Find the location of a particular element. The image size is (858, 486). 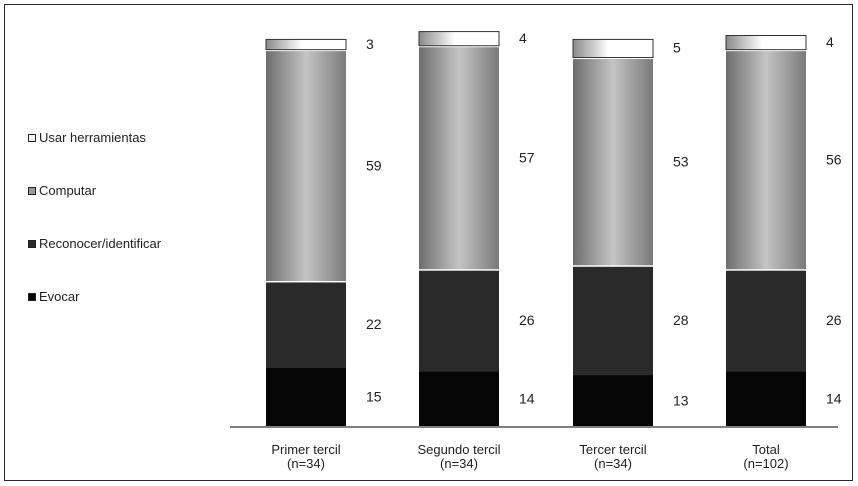

data-label-reconocer-identificar-1: 26 is located at coordinates (527, 320).